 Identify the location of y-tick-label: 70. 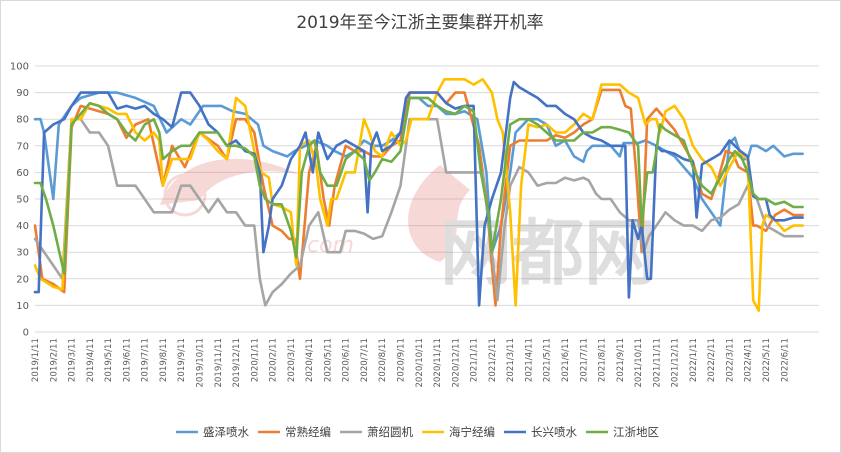
(22, 146).